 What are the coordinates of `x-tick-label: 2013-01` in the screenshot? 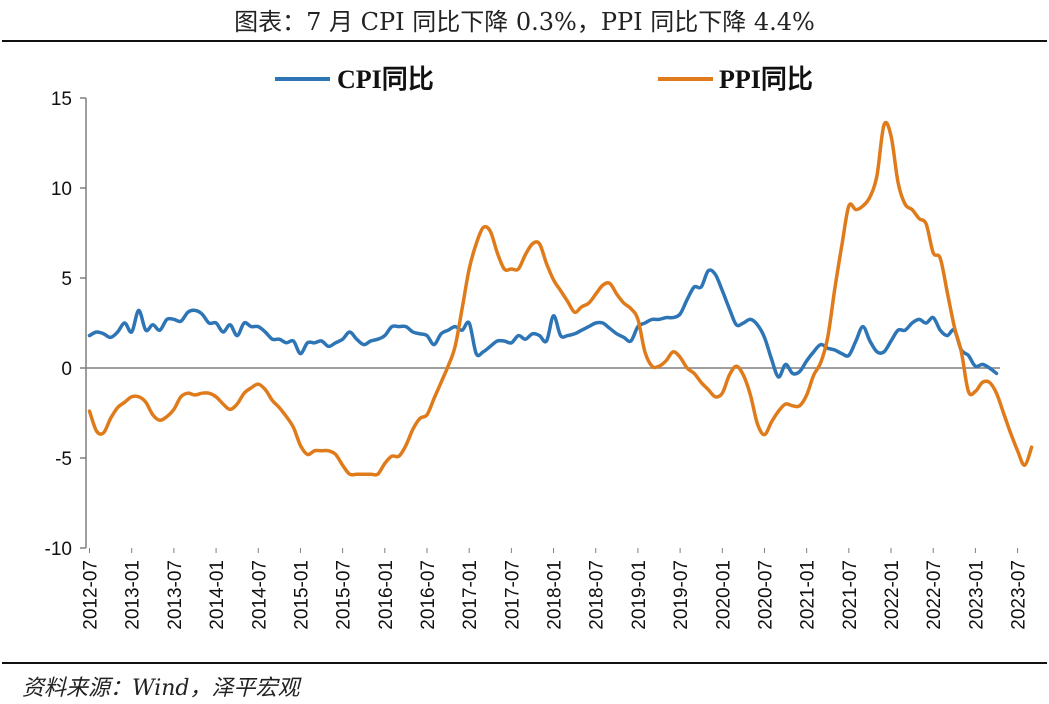 It's located at (133, 595).